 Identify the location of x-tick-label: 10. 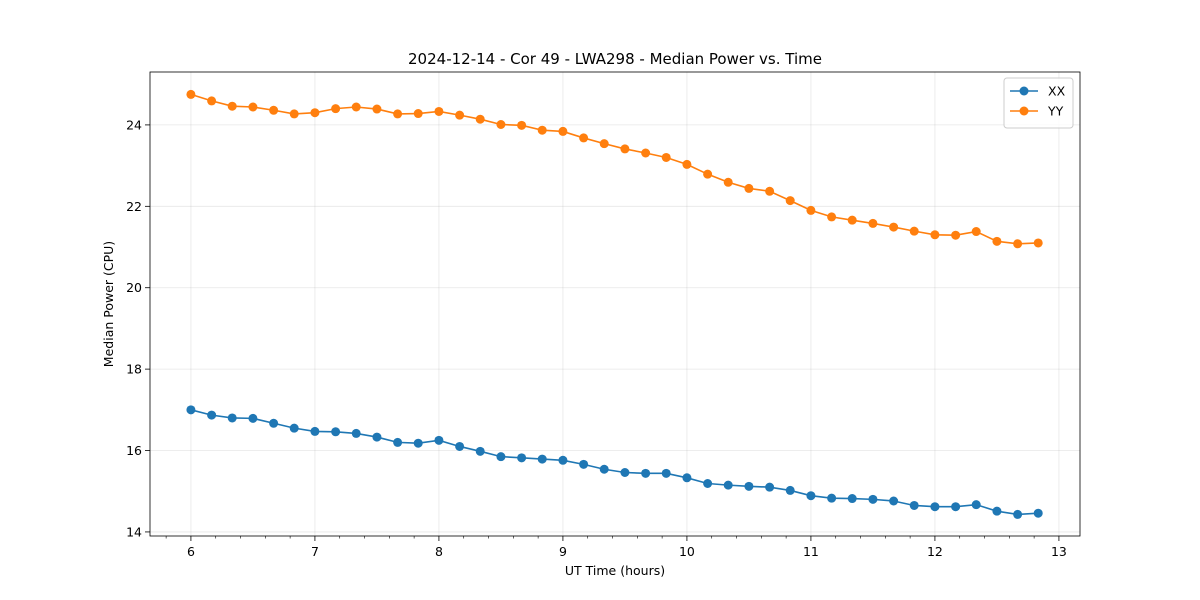
(687, 551).